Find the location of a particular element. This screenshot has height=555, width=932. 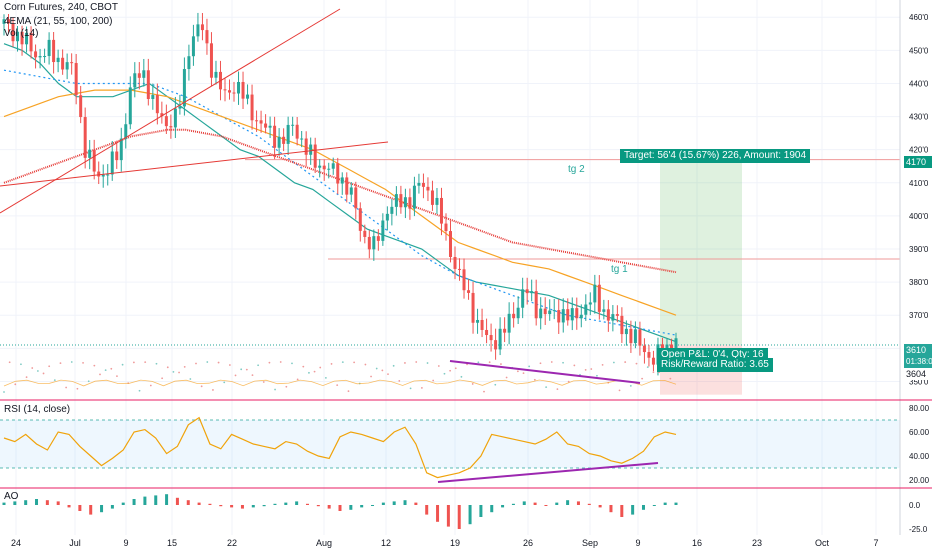

price-tick-label: 460'0 is located at coordinates (919, 17).